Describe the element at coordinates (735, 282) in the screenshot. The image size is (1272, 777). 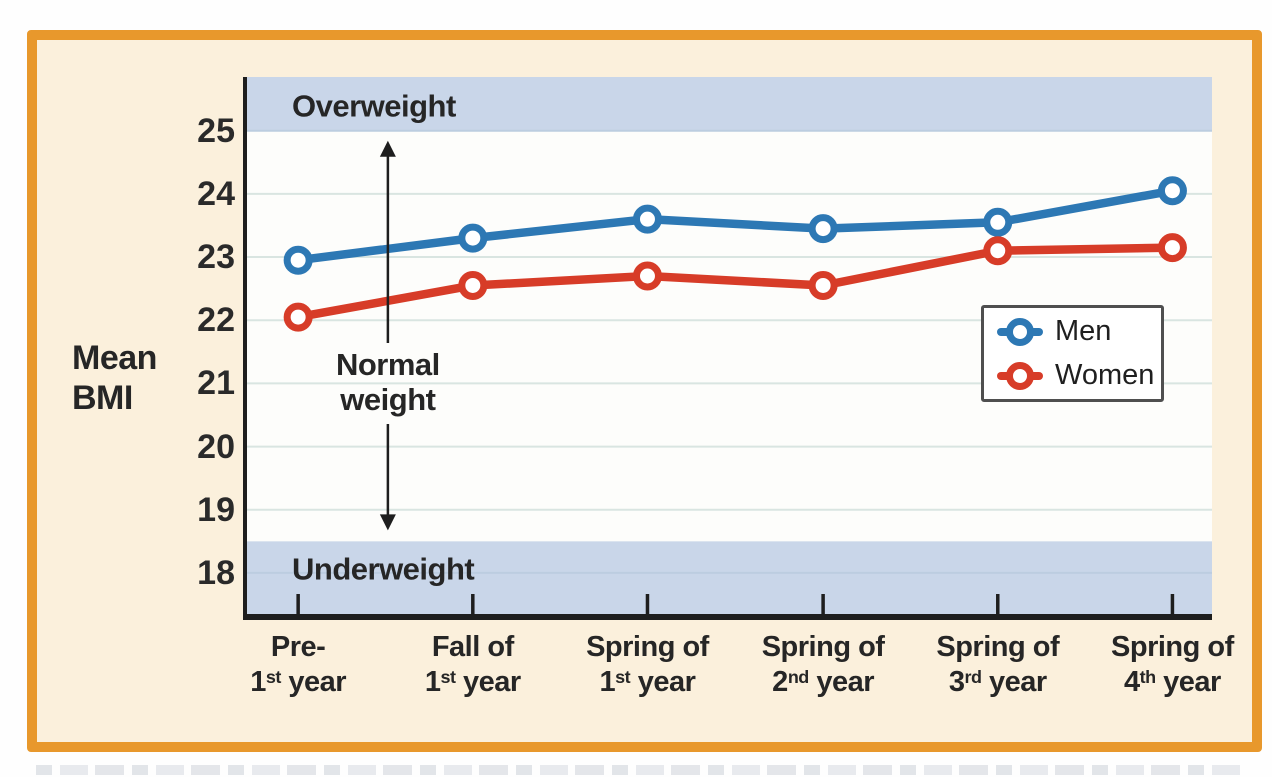
I see `series-line-women` at that location.